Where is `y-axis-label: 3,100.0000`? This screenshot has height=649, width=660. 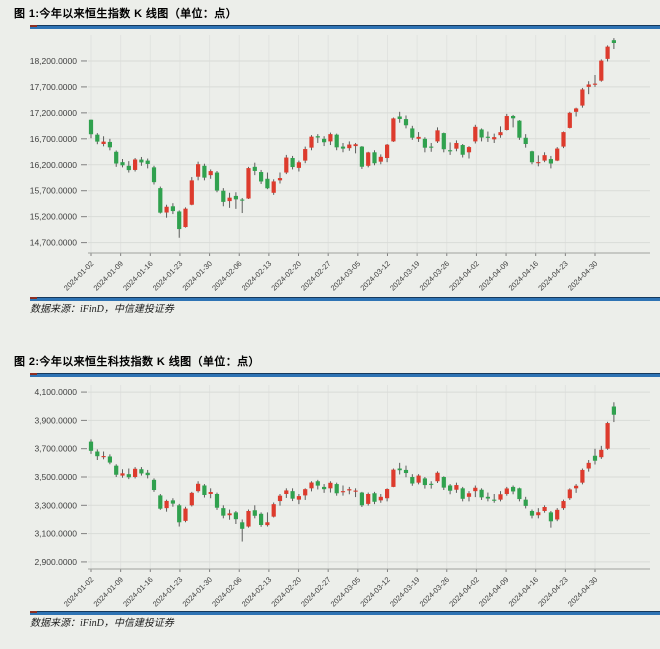 y-axis-label: 3,100.0000 is located at coordinates (55, 534).